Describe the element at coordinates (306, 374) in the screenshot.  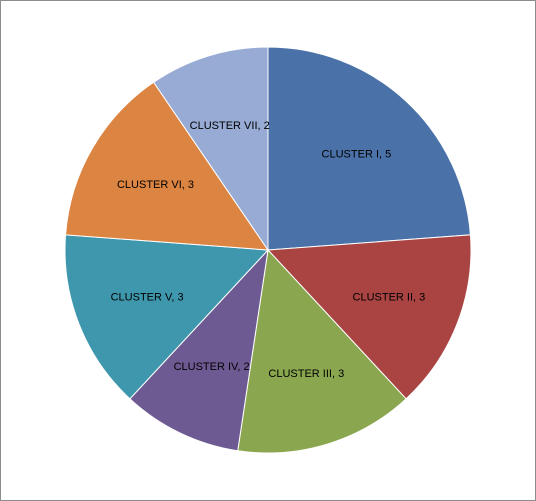
I see `pie-slice-label-3: CLUSTER III, 3` at that location.